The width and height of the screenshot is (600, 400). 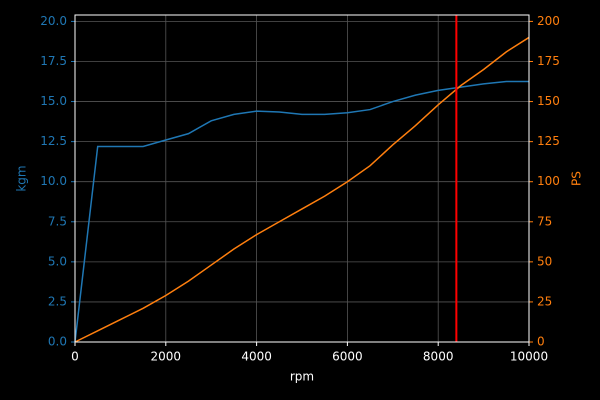 What do you see at coordinates (53, 181) in the screenshot?
I see `y-tick-label: 10.0` at bounding box center [53, 181].